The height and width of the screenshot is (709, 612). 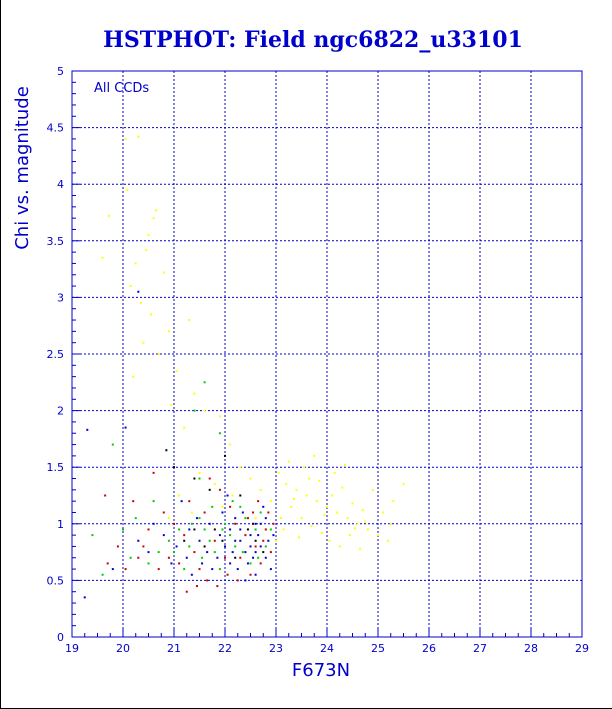 I want to click on x-tick-label: 20, so click(x=123, y=648).